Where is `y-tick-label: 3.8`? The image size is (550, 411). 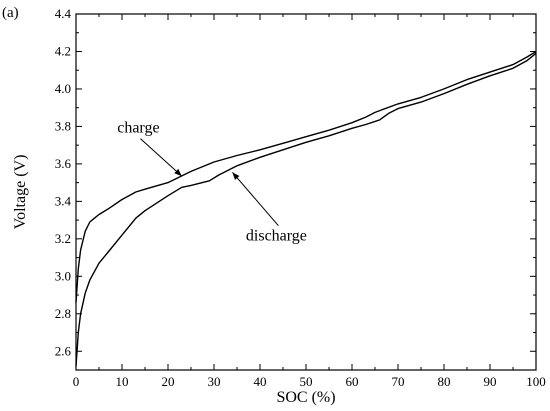
y-tick-label: 3.8 is located at coordinates (63, 125).